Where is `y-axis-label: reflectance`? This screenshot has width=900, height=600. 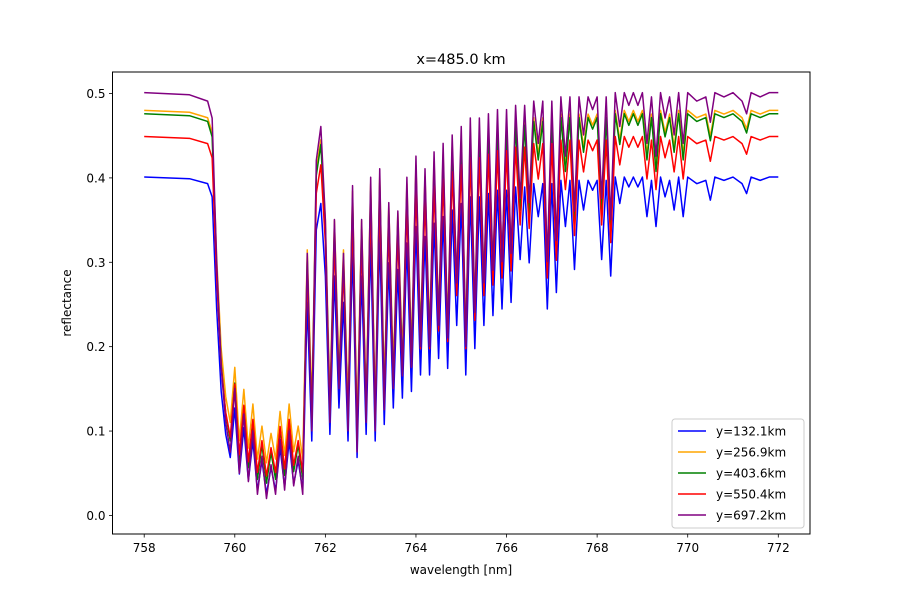 y-axis-label: reflectance is located at coordinates (67, 302).